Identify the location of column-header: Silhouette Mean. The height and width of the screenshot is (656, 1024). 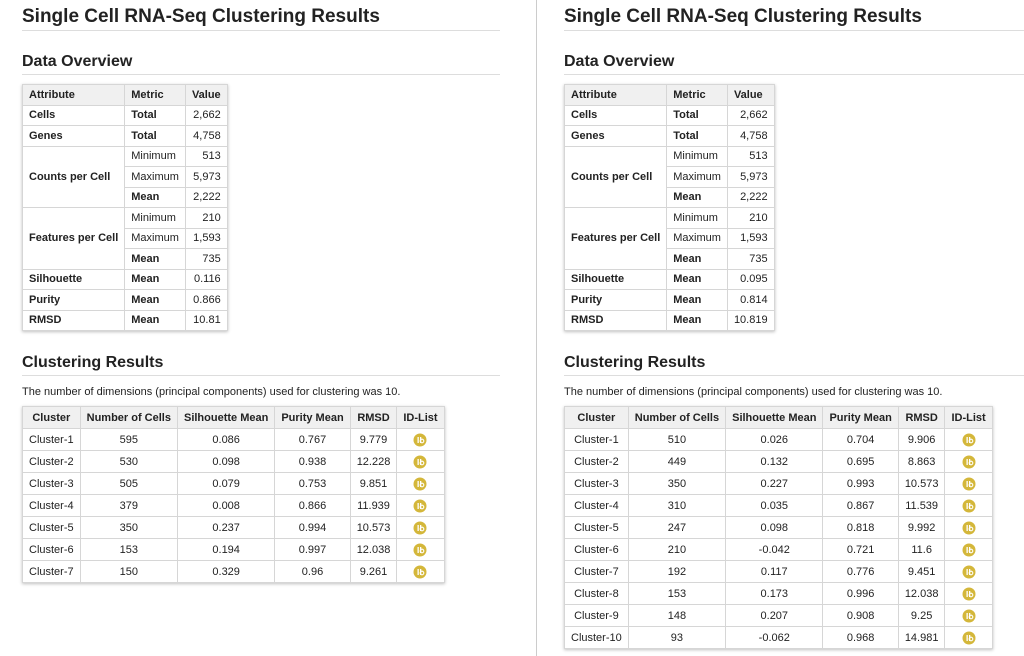
(226, 417).